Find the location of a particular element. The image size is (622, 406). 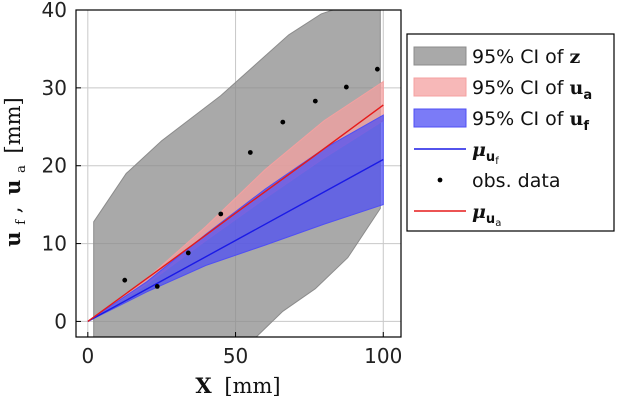

legend-dot is located at coordinates (440, 180).